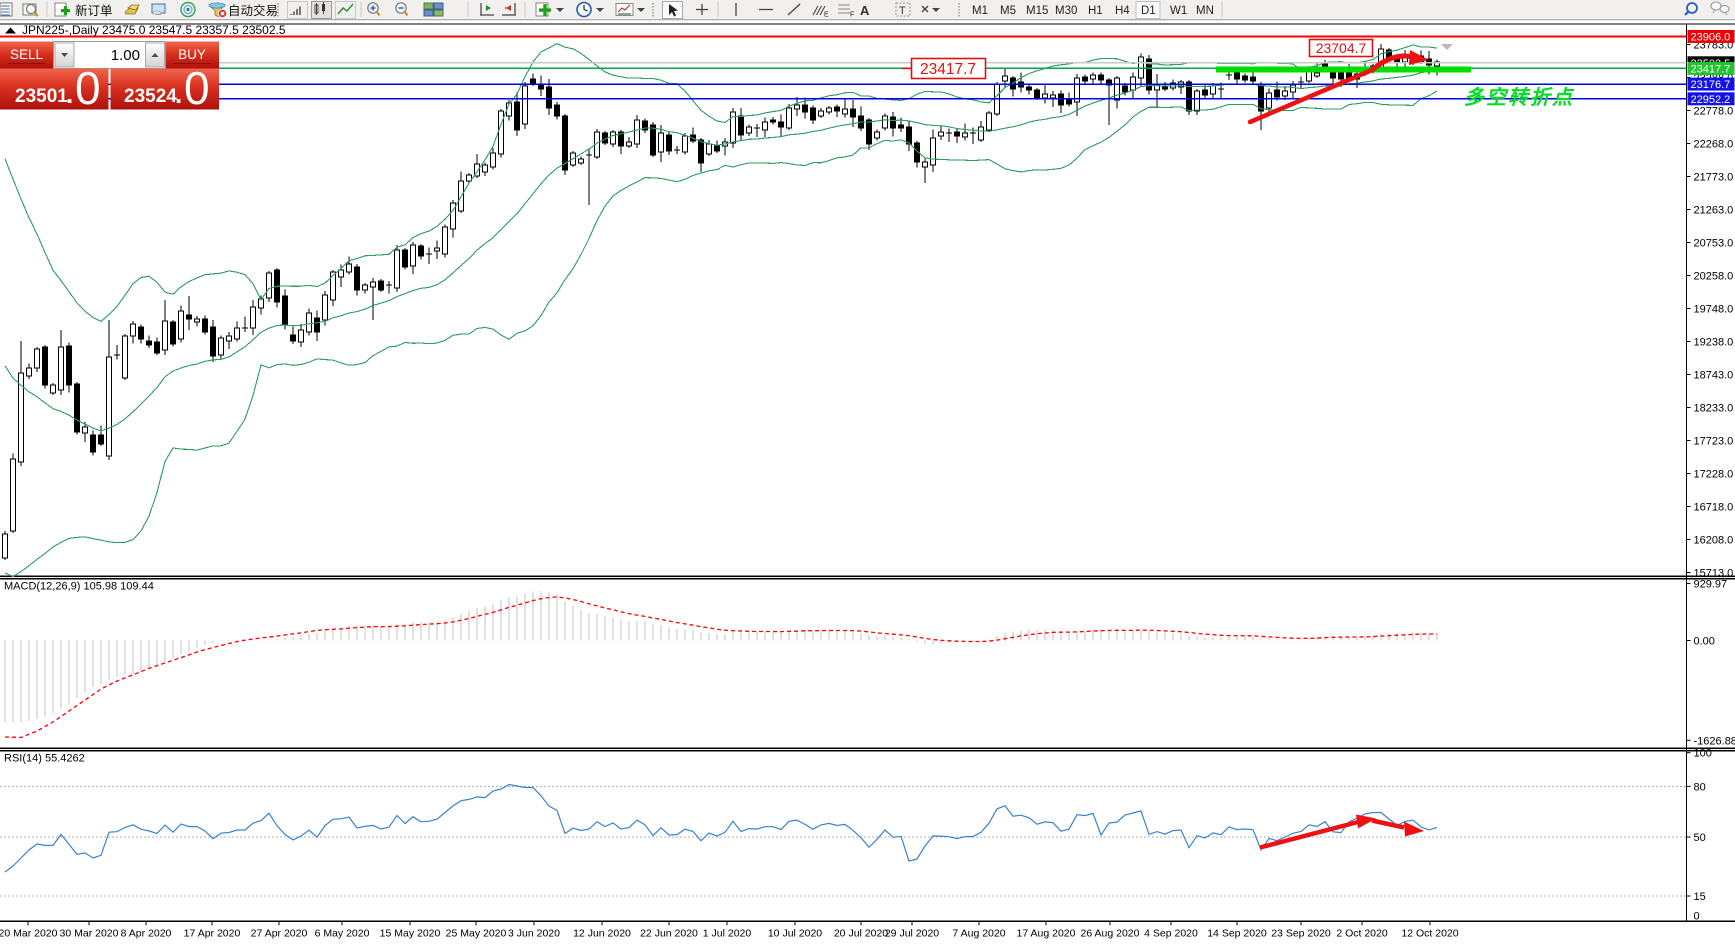 Image resolution: width=1735 pixels, height=948 pixels. What do you see at coordinates (1700, 897) in the screenshot?
I see `svg-text: 15` at bounding box center [1700, 897].